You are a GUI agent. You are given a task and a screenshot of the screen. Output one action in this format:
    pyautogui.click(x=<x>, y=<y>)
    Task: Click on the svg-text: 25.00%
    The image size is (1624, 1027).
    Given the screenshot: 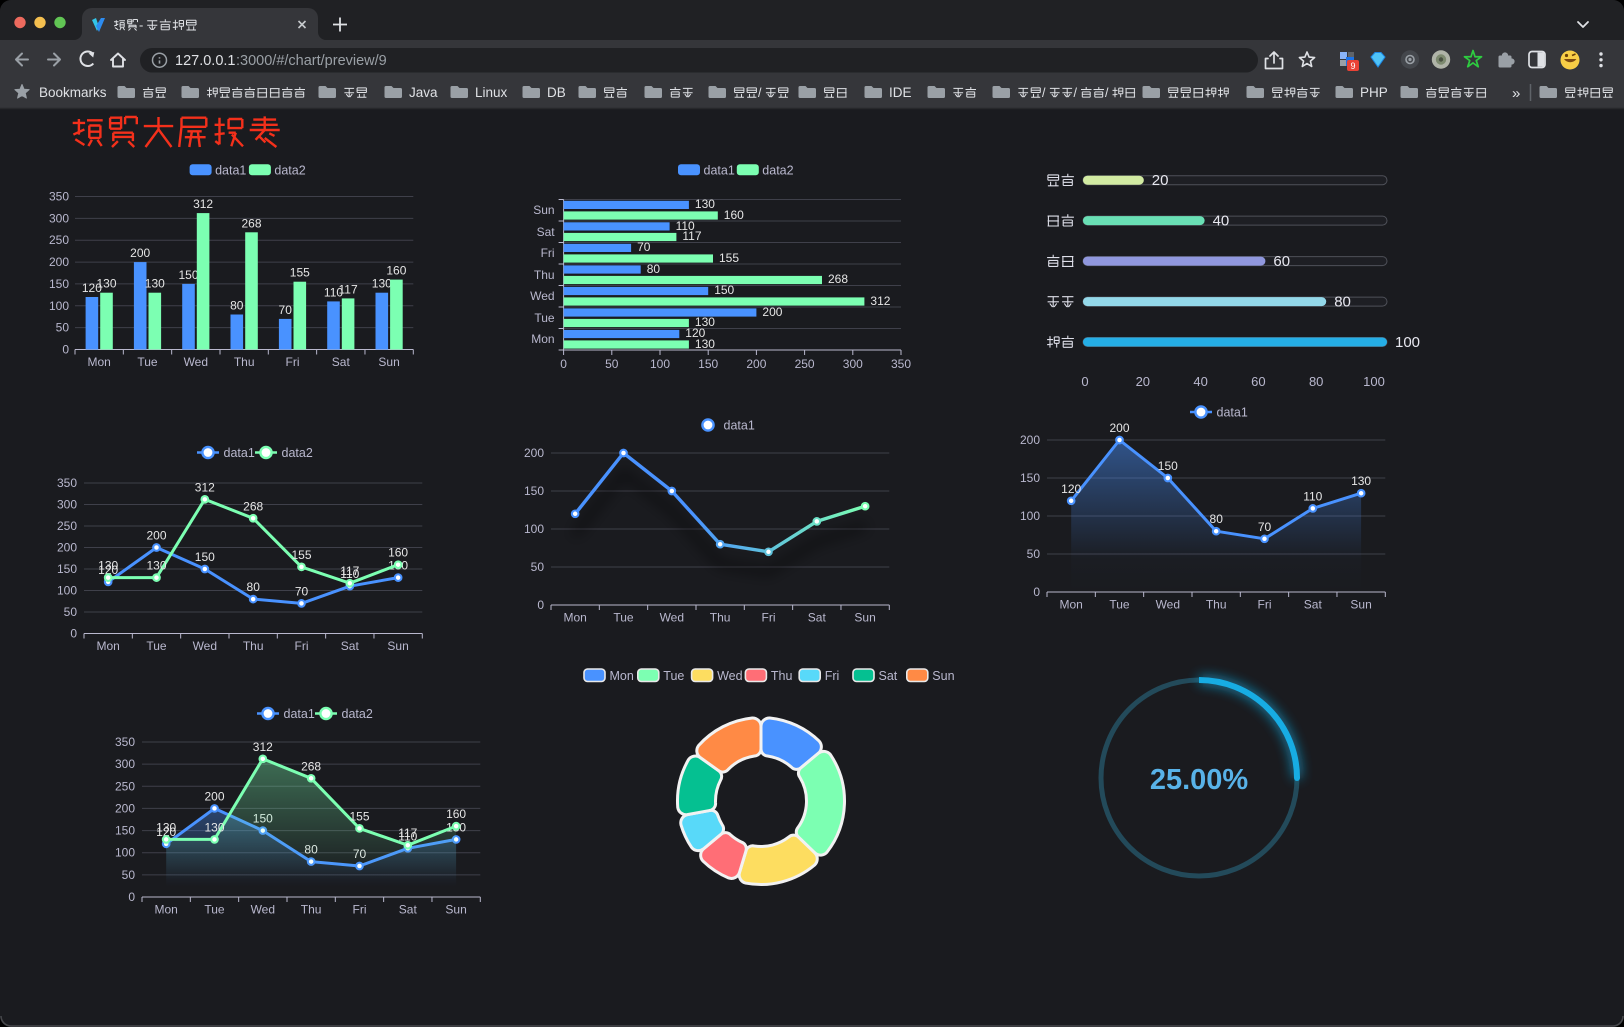 What is the action you would take?
    pyautogui.click(x=1199, y=780)
    